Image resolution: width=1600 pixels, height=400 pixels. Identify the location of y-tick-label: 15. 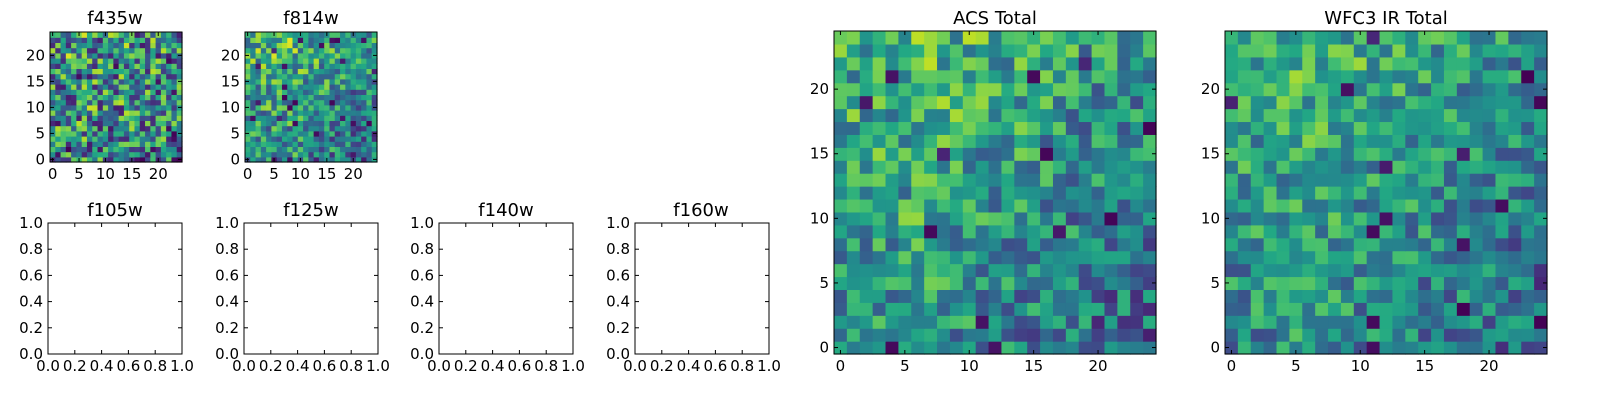
(1210, 154).